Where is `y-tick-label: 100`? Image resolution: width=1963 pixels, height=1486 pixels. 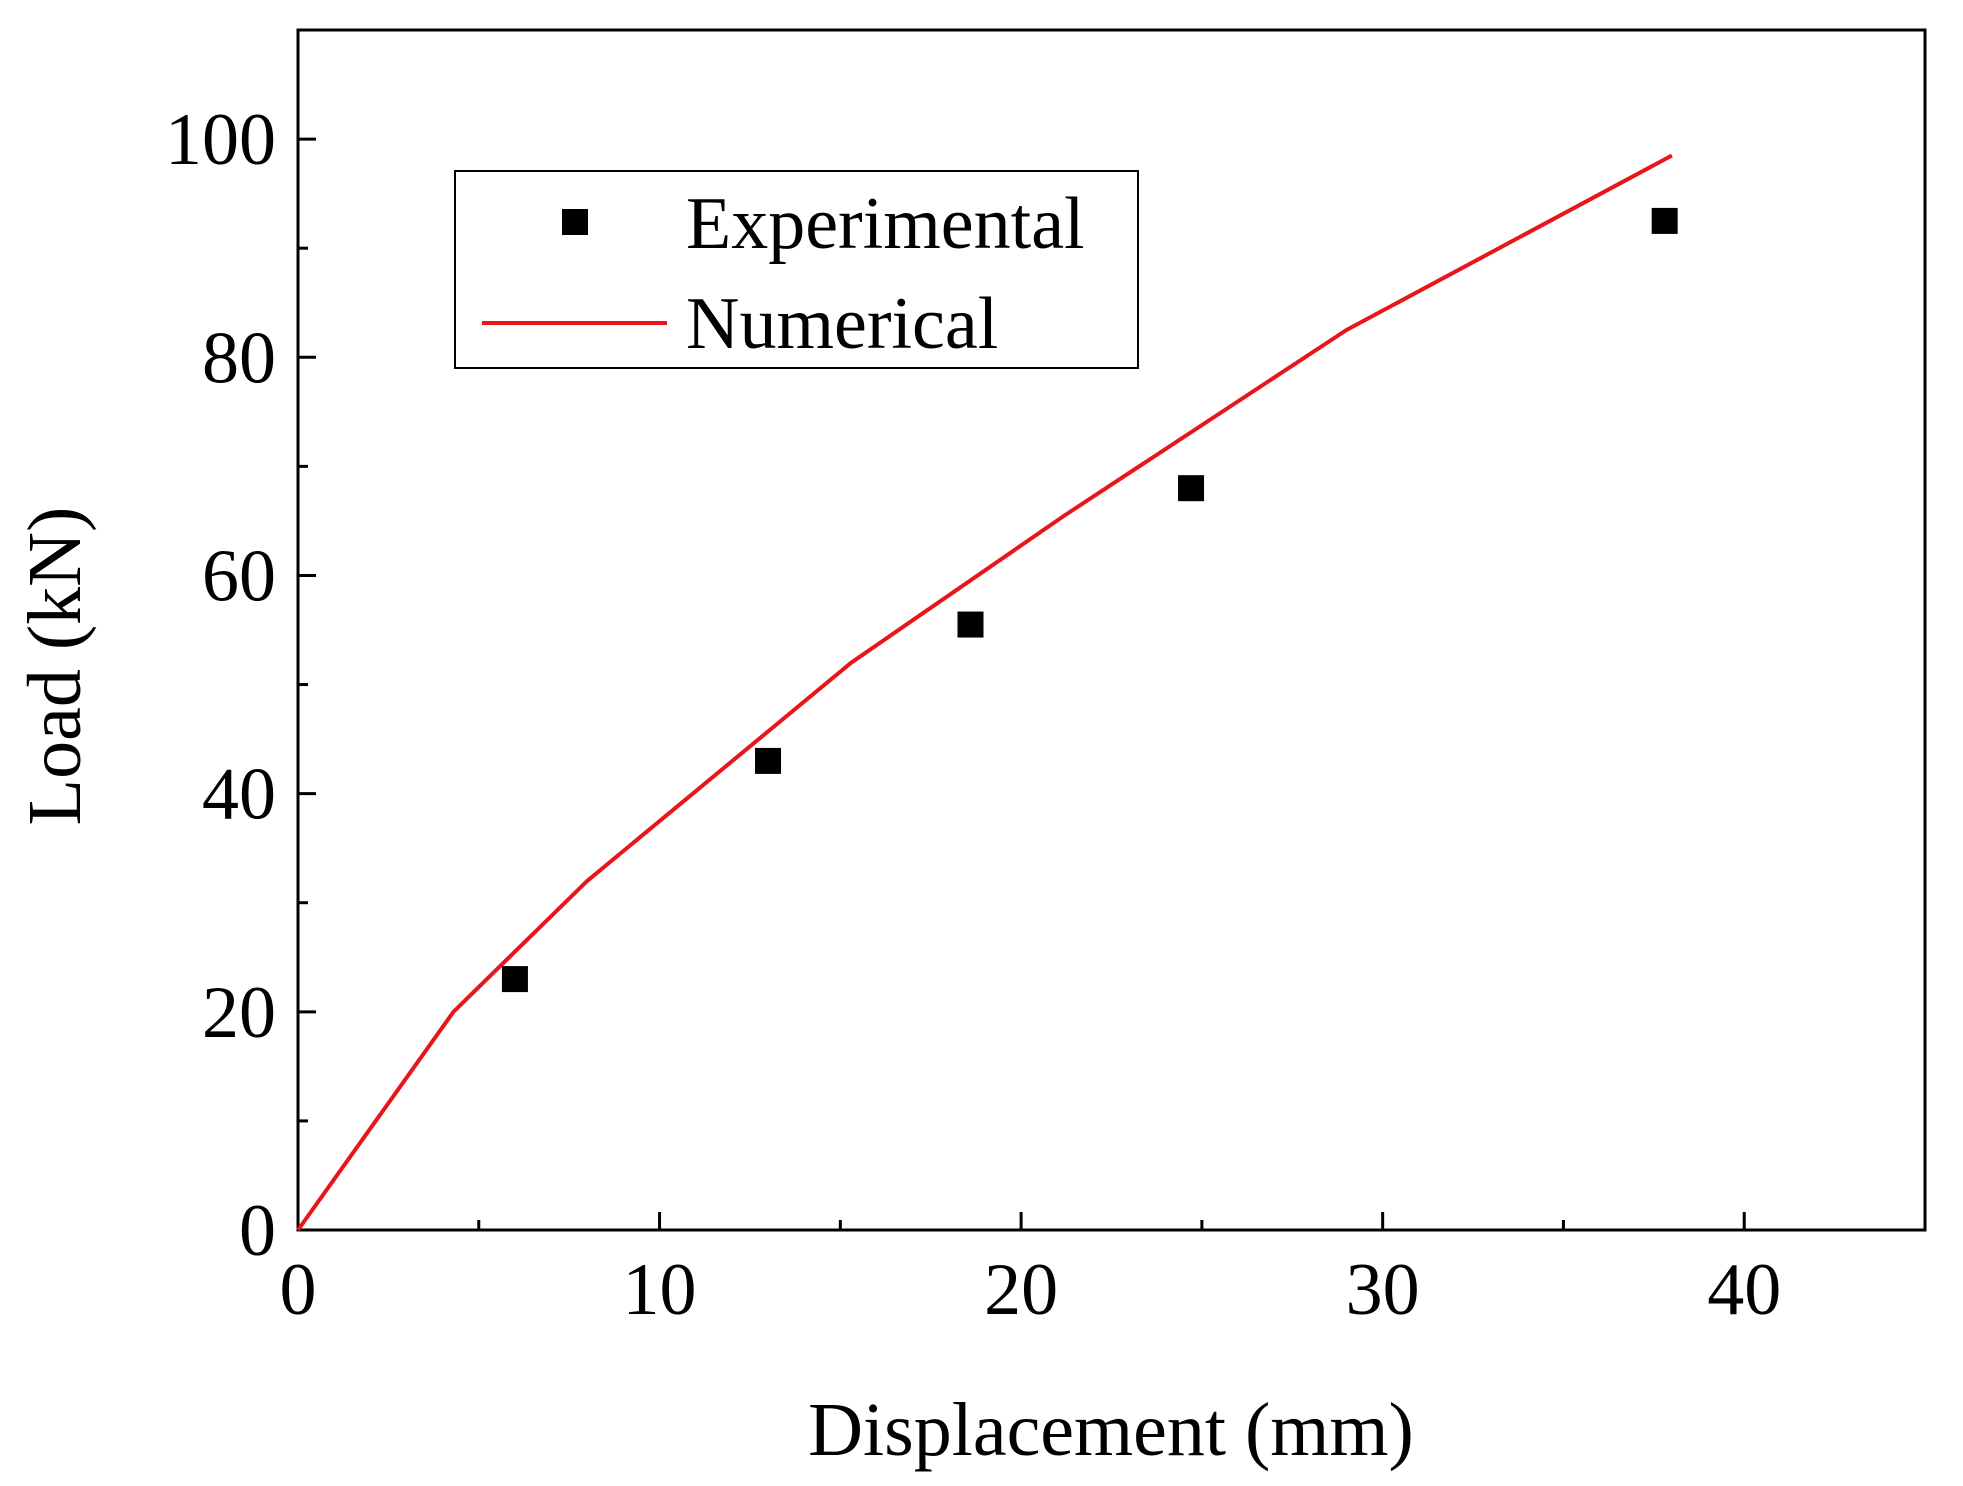
y-tick-label: 100 is located at coordinates (220, 140).